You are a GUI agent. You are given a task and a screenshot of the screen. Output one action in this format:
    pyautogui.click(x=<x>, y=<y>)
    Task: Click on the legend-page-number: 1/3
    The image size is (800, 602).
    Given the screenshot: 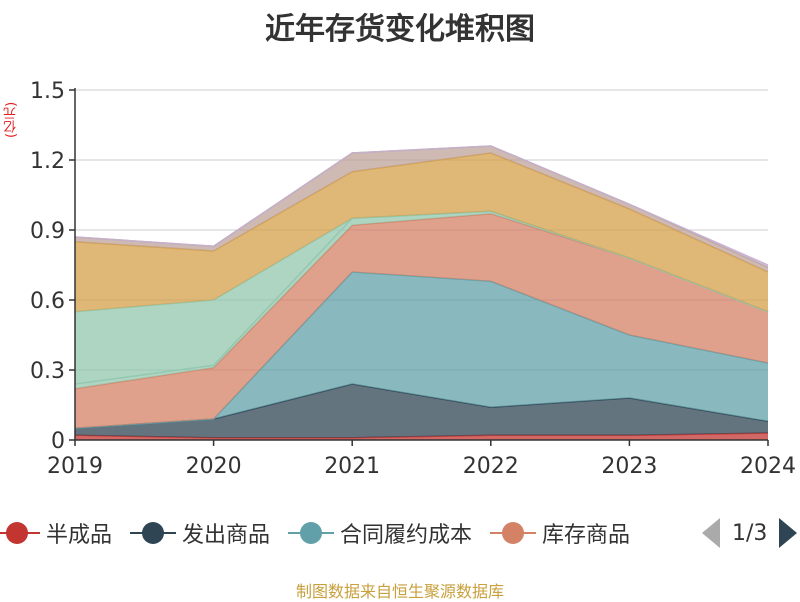 What is the action you would take?
    pyautogui.click(x=750, y=533)
    